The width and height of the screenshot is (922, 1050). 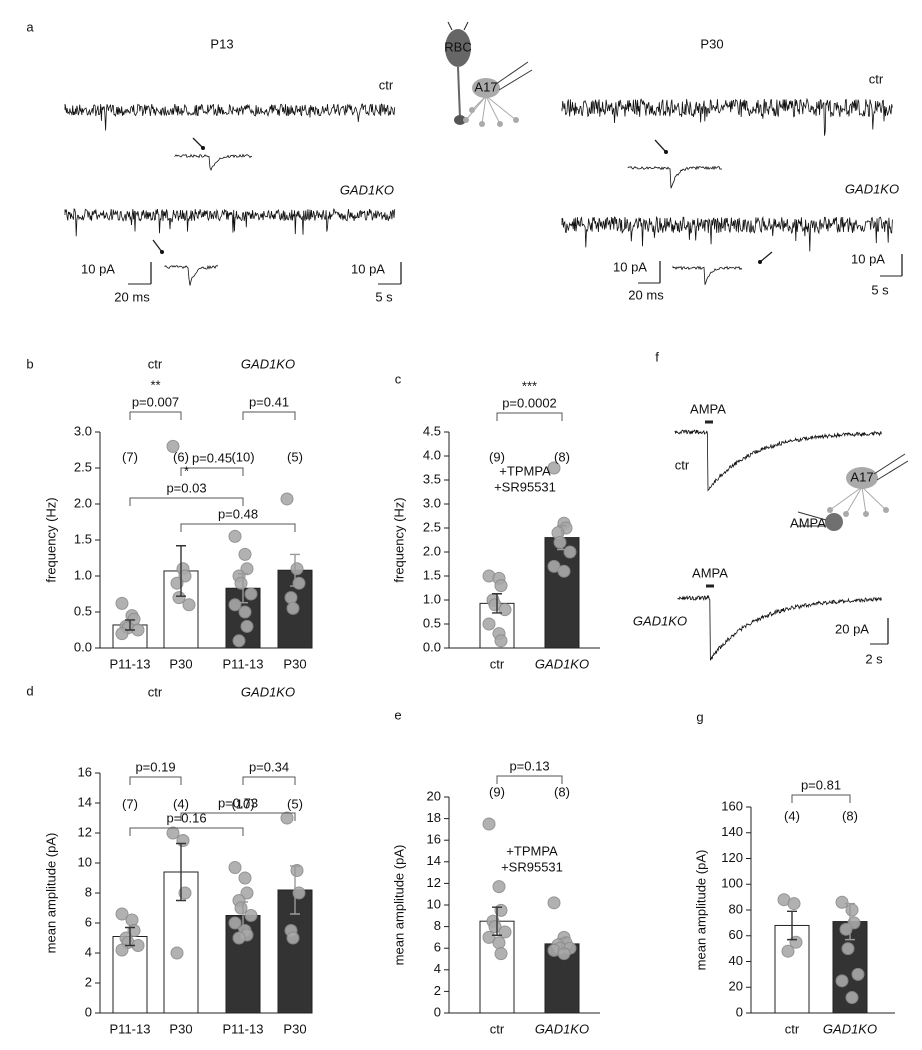 What do you see at coordinates (711, 43) in the screenshot?
I see `label: P30` at bounding box center [711, 43].